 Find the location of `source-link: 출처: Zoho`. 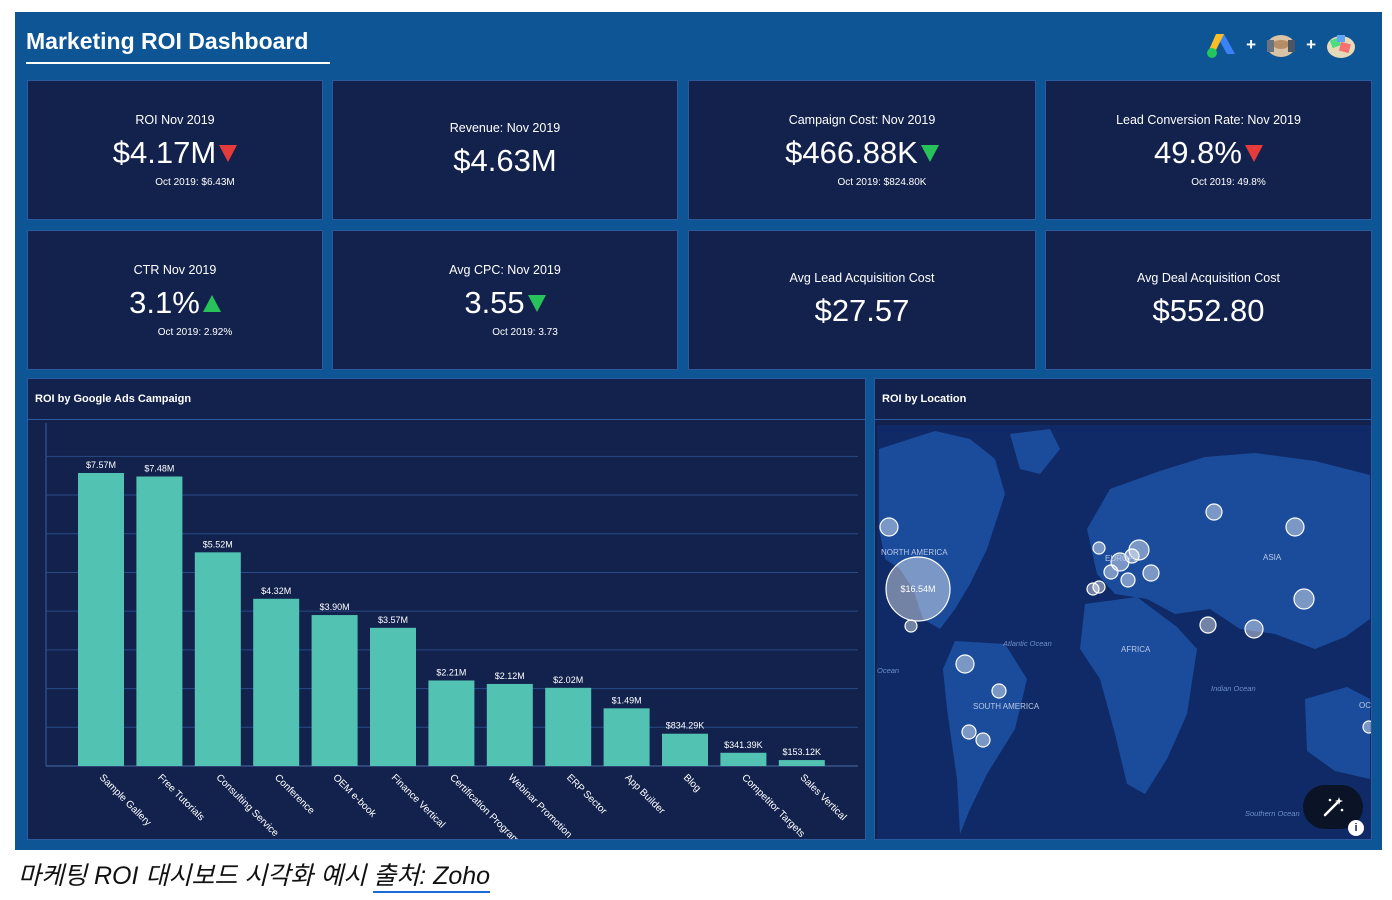

source-link: 출처: Zoho is located at coordinates (432, 877).